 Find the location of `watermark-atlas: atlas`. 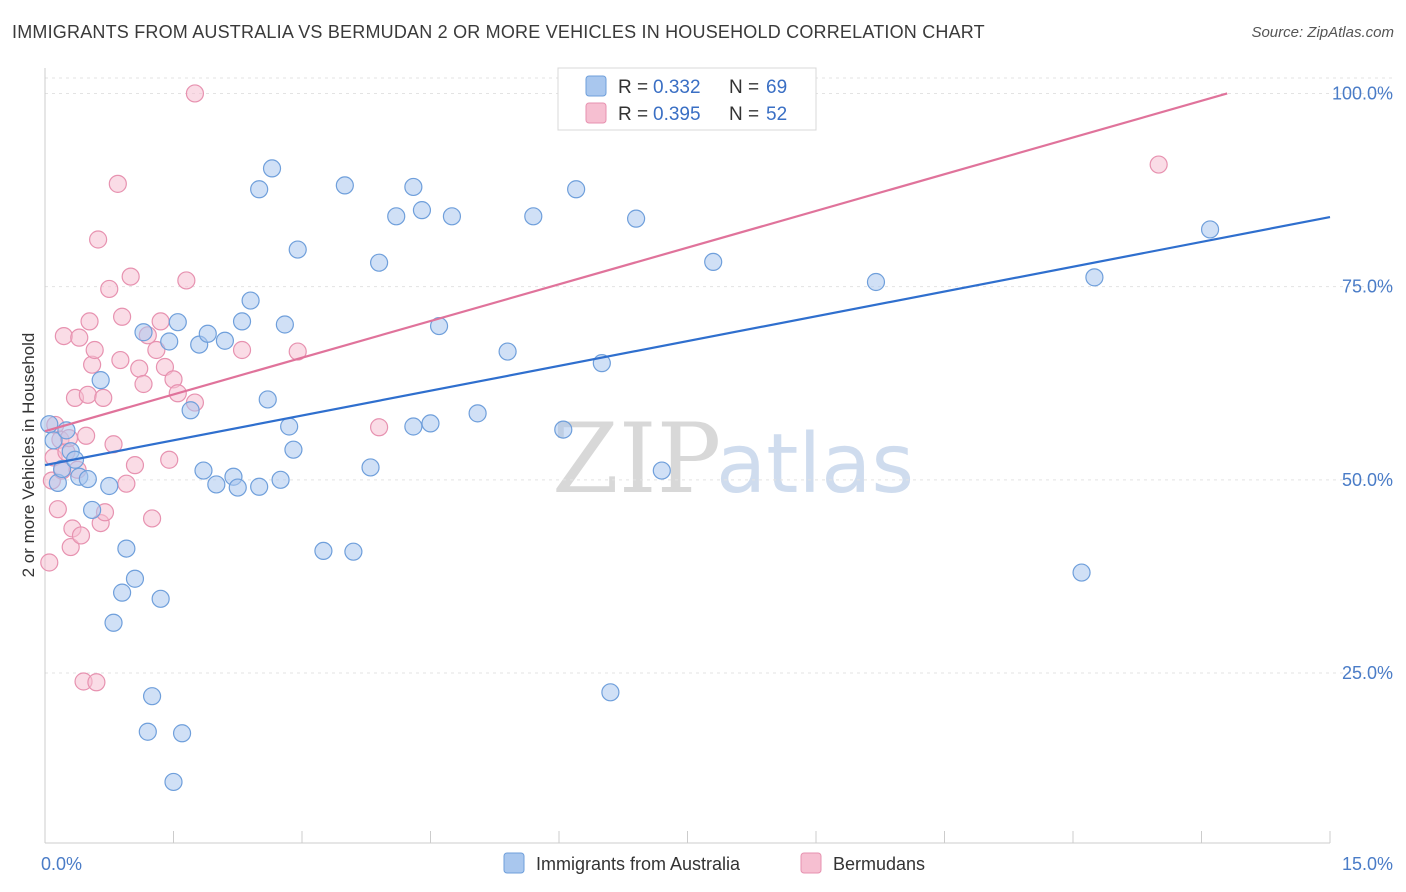

watermark-atlas: atlas is located at coordinates (815, 464).